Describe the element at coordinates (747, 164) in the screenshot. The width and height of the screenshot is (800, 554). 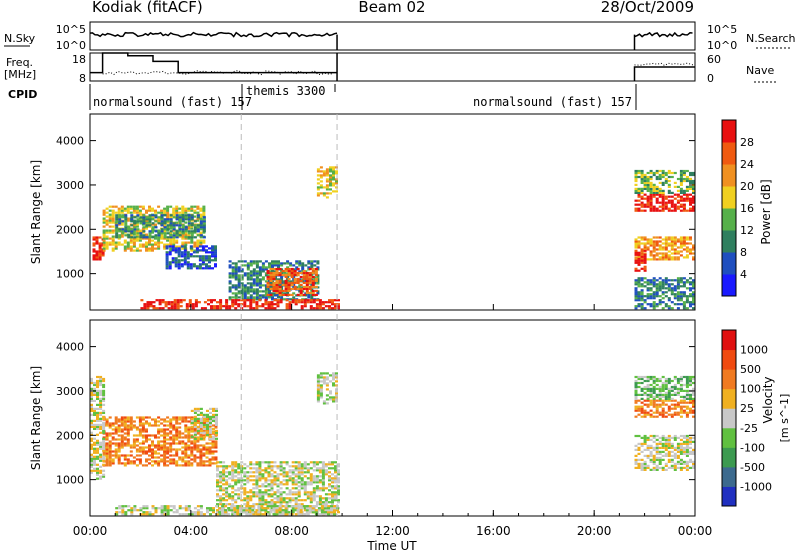
I see `power-colorbar-tick-label: 24` at that location.